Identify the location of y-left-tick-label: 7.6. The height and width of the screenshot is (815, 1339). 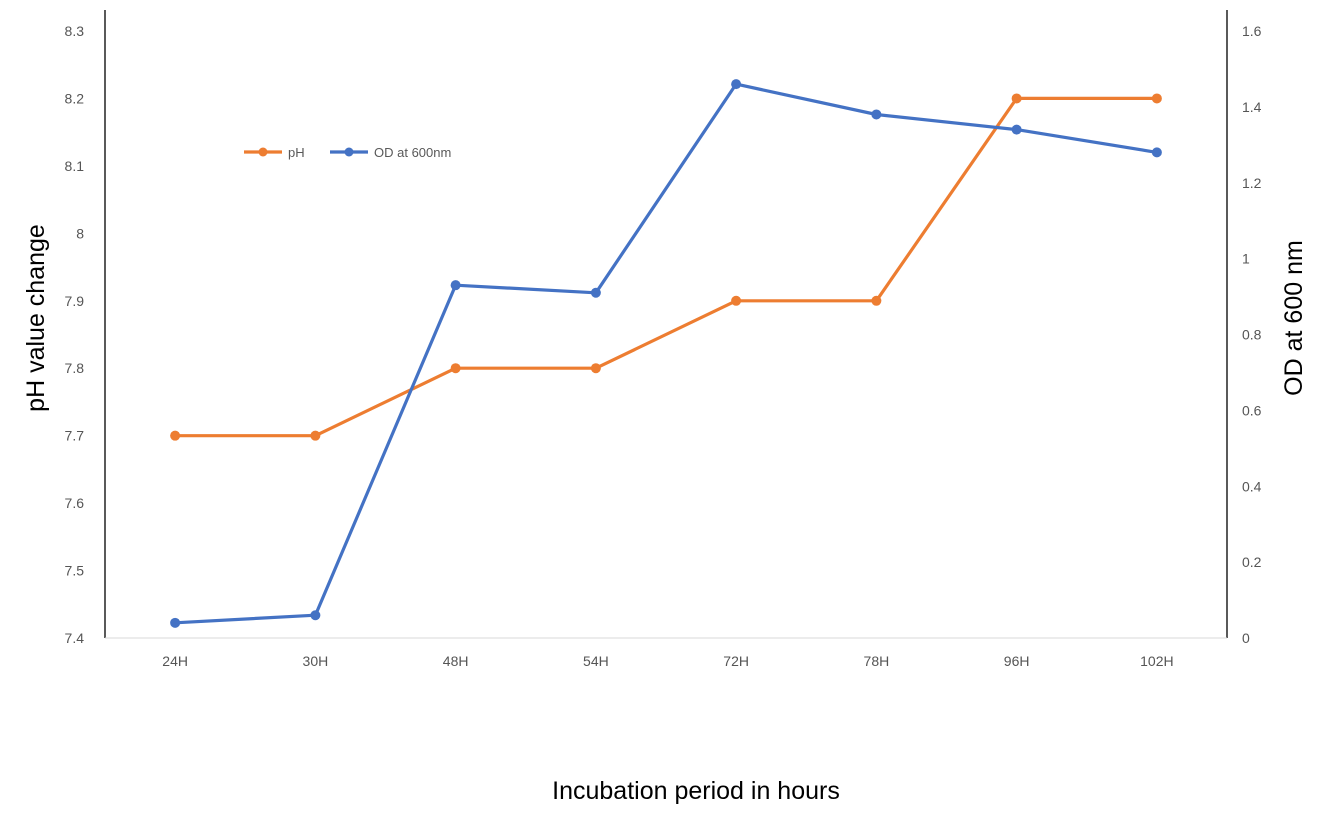
(75, 503).